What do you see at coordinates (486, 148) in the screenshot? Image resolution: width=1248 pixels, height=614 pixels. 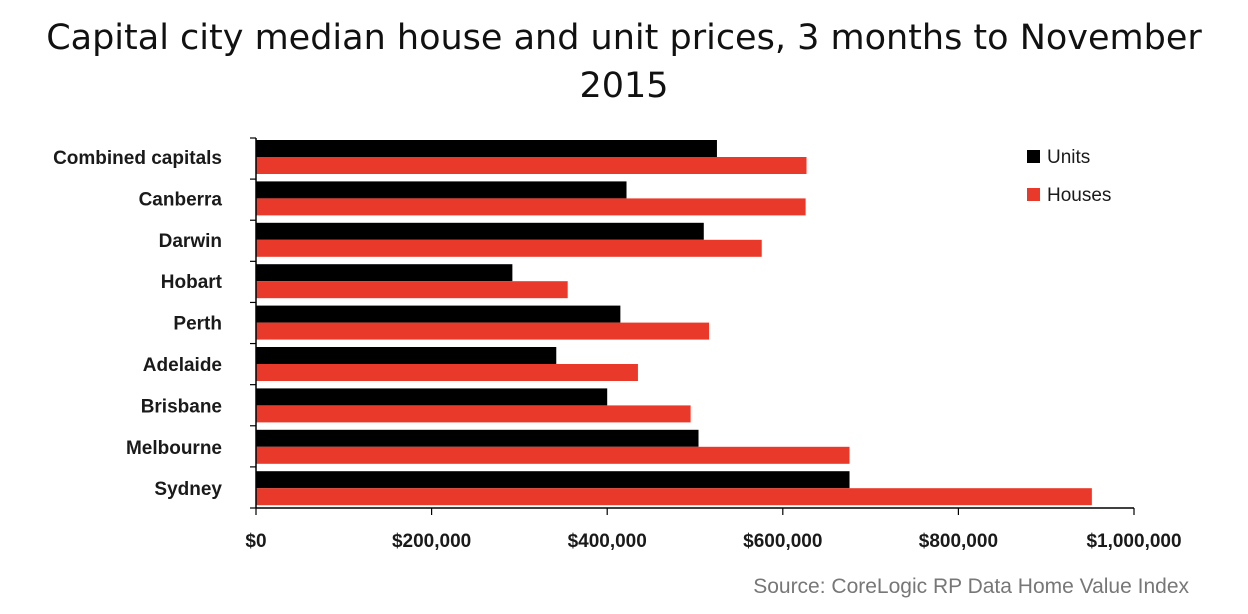 I see `bar-units-combined-capitals` at bounding box center [486, 148].